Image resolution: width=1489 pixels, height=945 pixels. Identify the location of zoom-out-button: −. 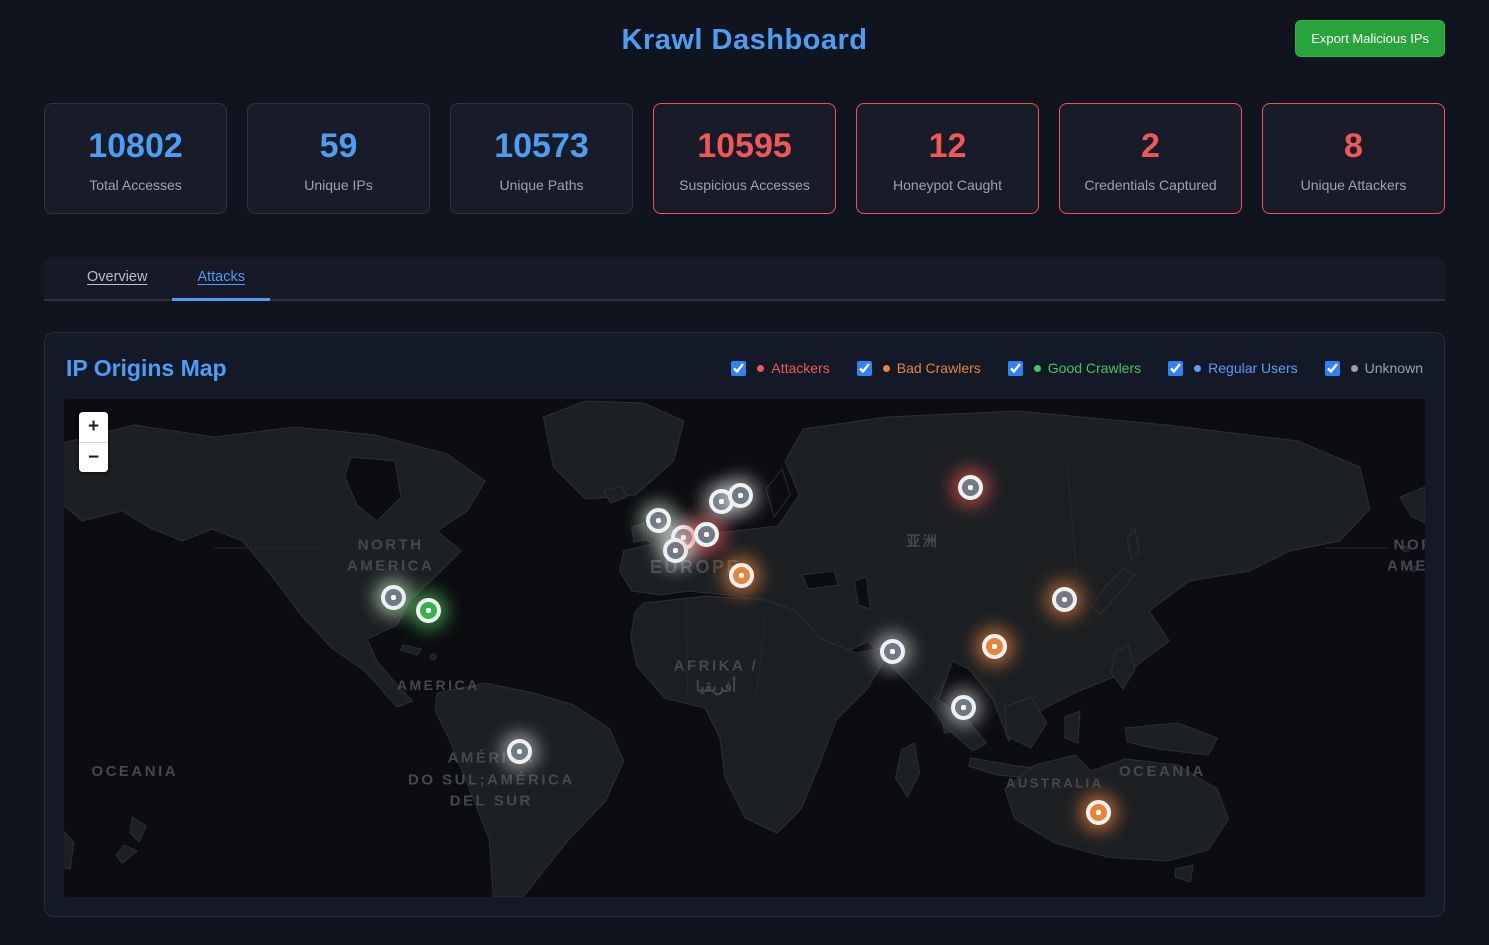
(93, 456).